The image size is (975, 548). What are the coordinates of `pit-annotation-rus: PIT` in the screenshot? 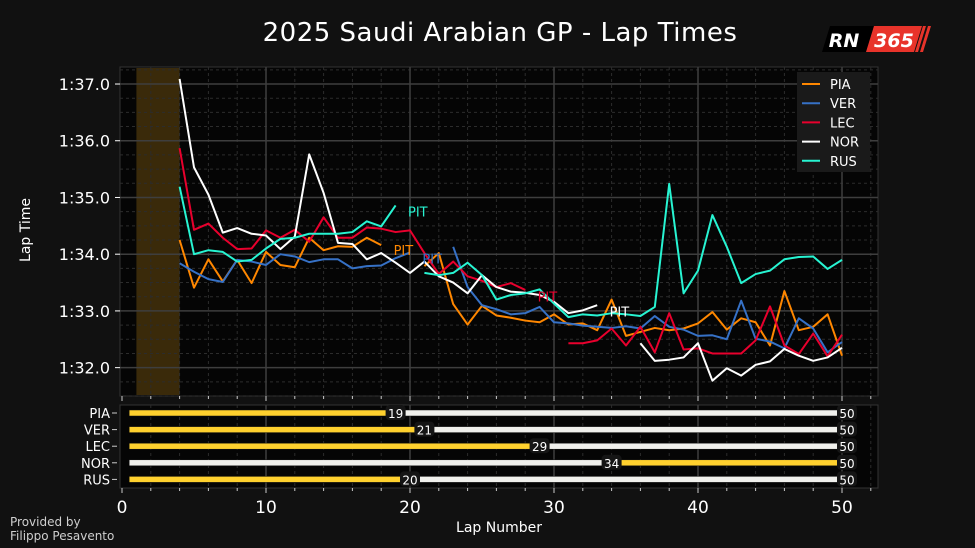 It's located at (418, 213).